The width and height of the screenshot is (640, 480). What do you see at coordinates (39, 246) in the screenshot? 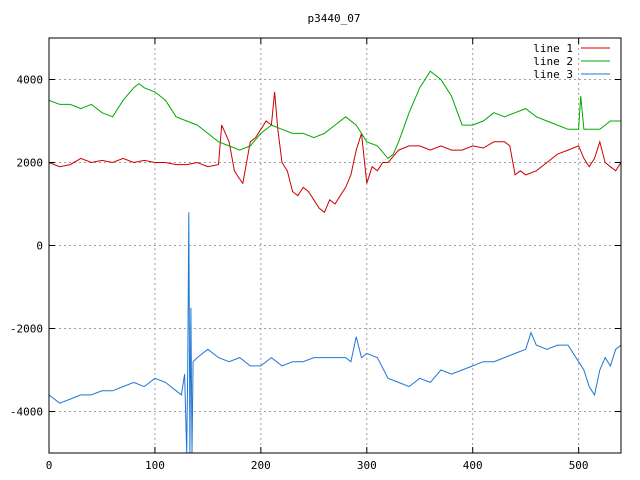
I see `y-tick-label: 0` at bounding box center [39, 246].